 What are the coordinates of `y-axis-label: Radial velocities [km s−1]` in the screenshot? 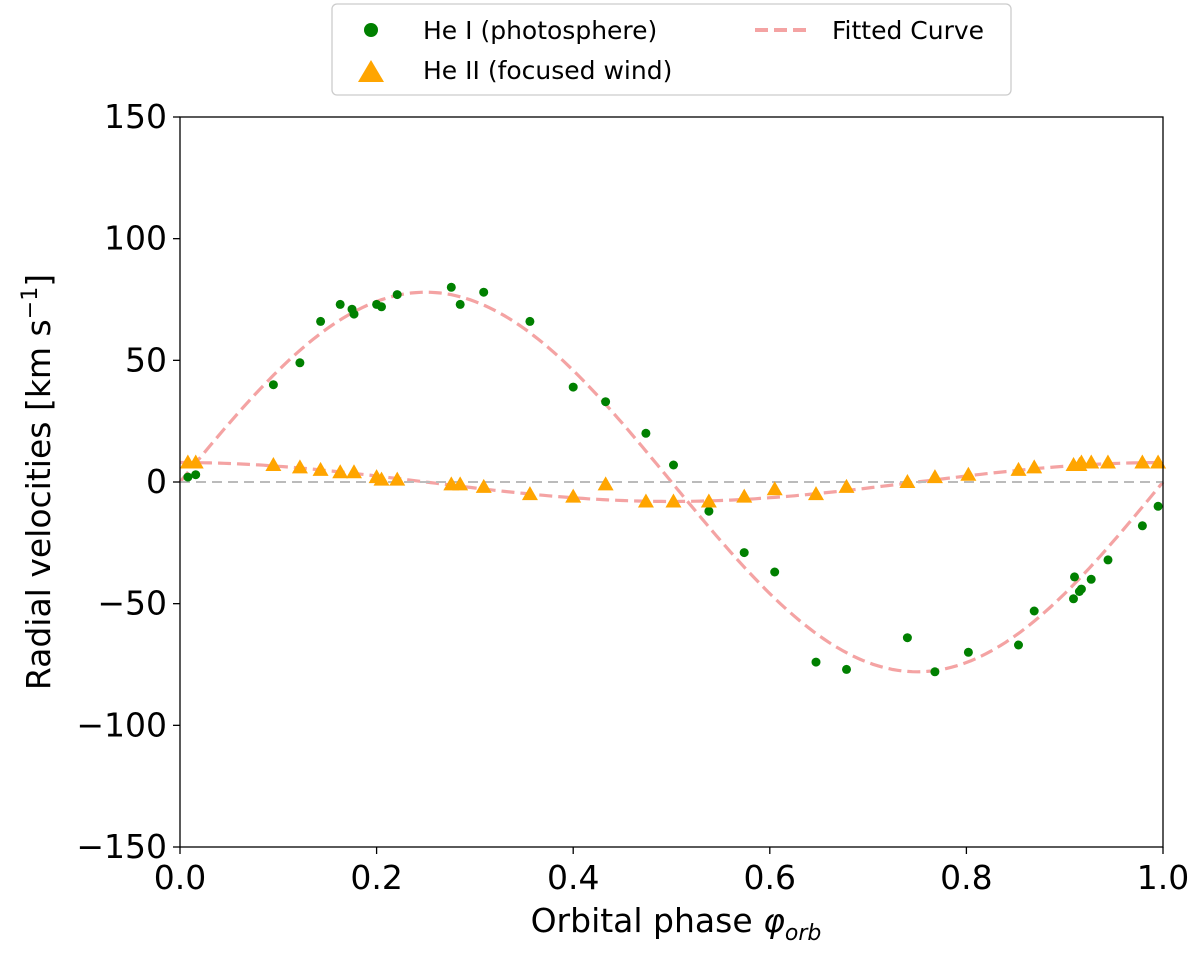 It's located at (38, 482).